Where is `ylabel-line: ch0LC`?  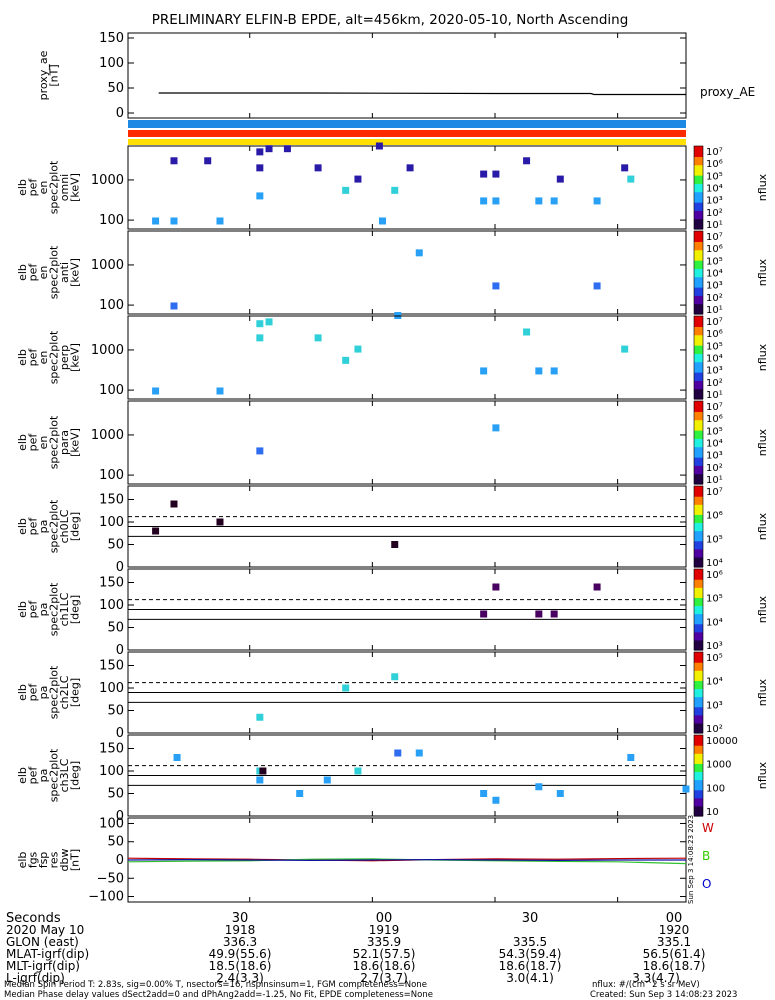
ylabel-line: ch0LC is located at coordinates (64, 526).